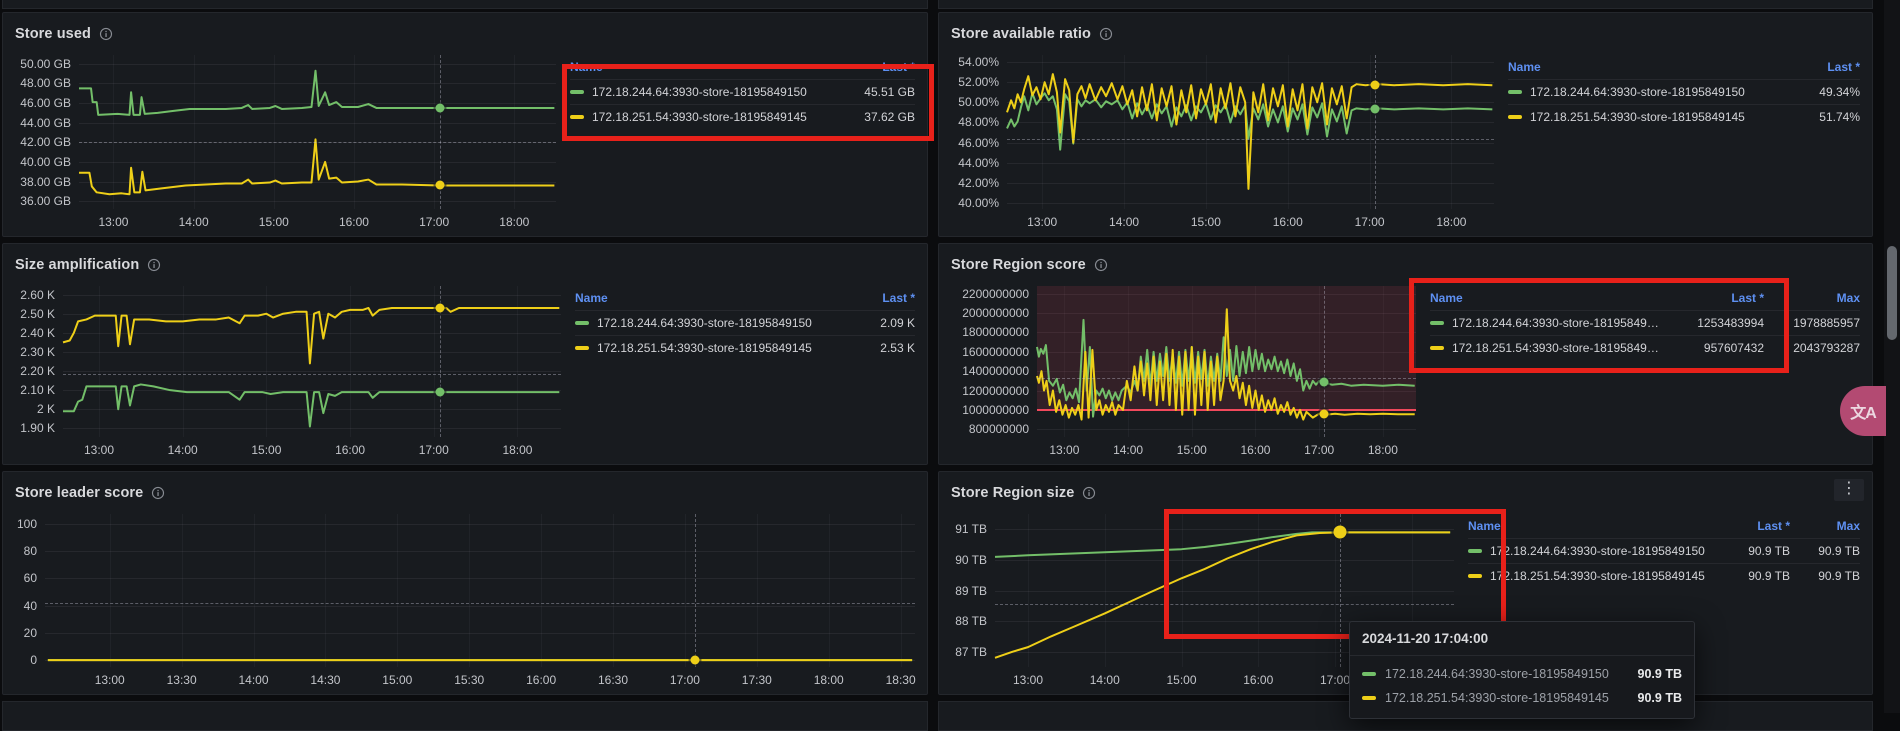 The image size is (1900, 731). Describe the element at coordinates (995, 351) in the screenshot. I see `y-axis-tick-label: 1600000000` at that location.